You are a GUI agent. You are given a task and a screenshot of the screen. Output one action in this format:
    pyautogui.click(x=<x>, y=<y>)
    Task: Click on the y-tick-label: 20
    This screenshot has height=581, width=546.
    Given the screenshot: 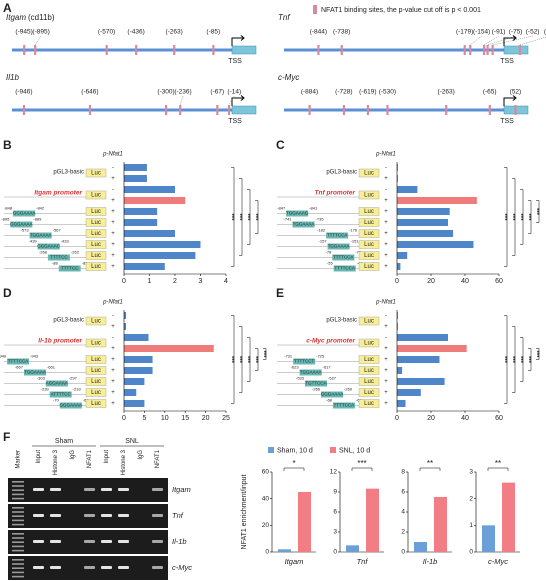 What is the action you would take?
    pyautogui.click(x=266, y=525)
    